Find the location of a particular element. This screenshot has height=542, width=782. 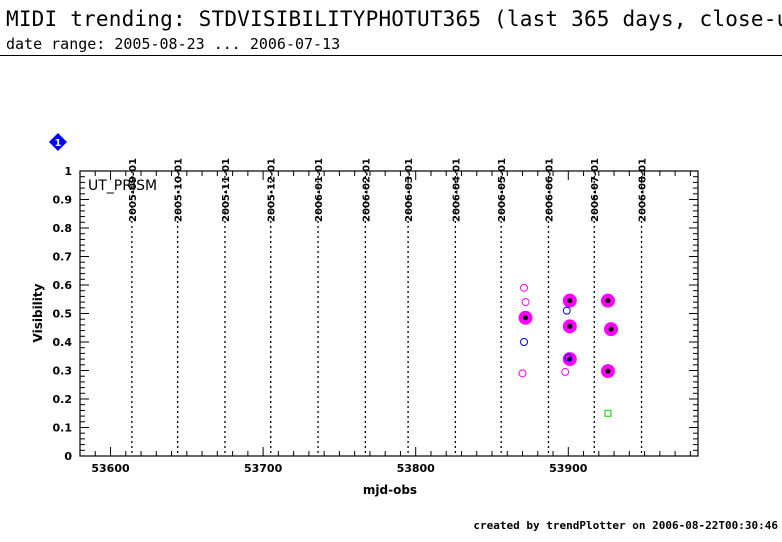

y-tick-label: 0.9 is located at coordinates (63, 200).